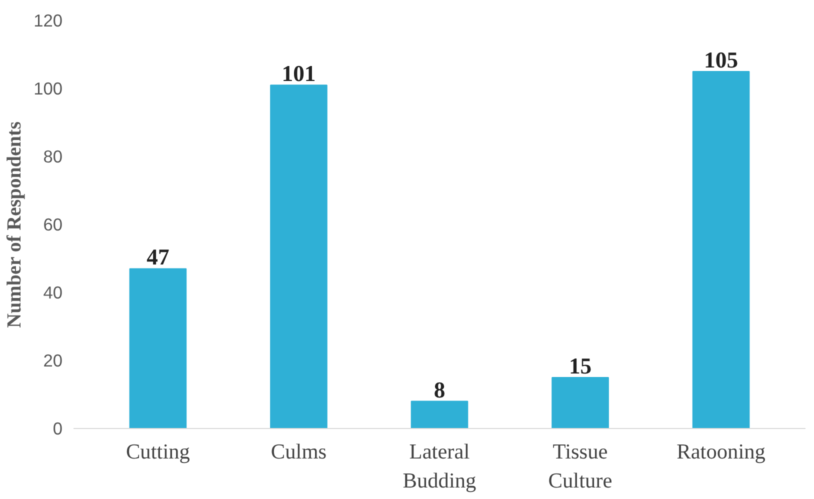  I want to click on data-label: 8, so click(440, 389).